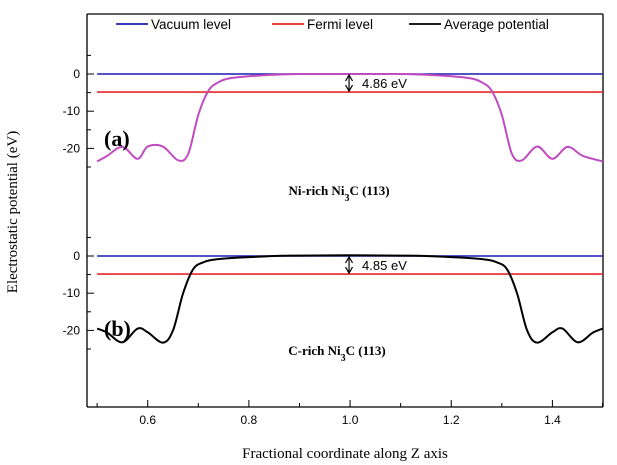 This screenshot has height=465, width=617. What do you see at coordinates (117, 328) in the screenshot?
I see `panel-label: (b)` at bounding box center [117, 328].